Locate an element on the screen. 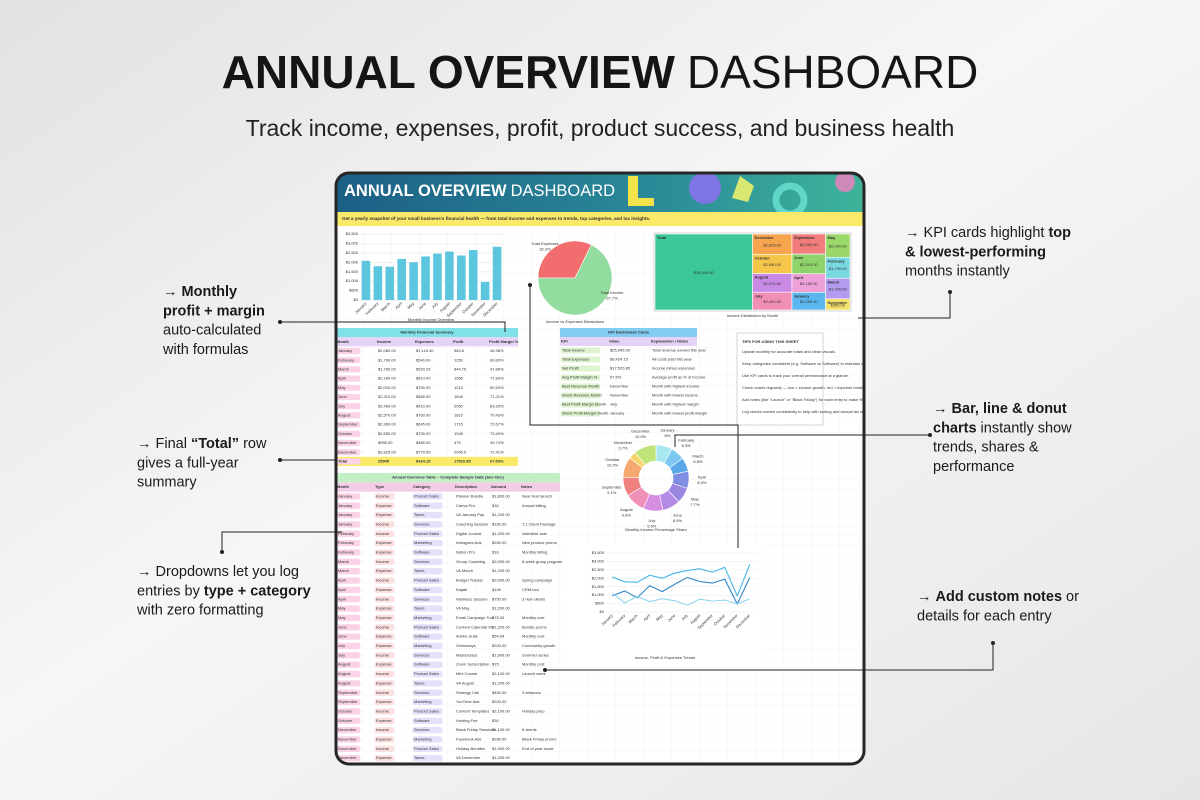 This screenshot has height=800, width=1200. table-cell: $1,100.00 is located at coordinates (501, 729).